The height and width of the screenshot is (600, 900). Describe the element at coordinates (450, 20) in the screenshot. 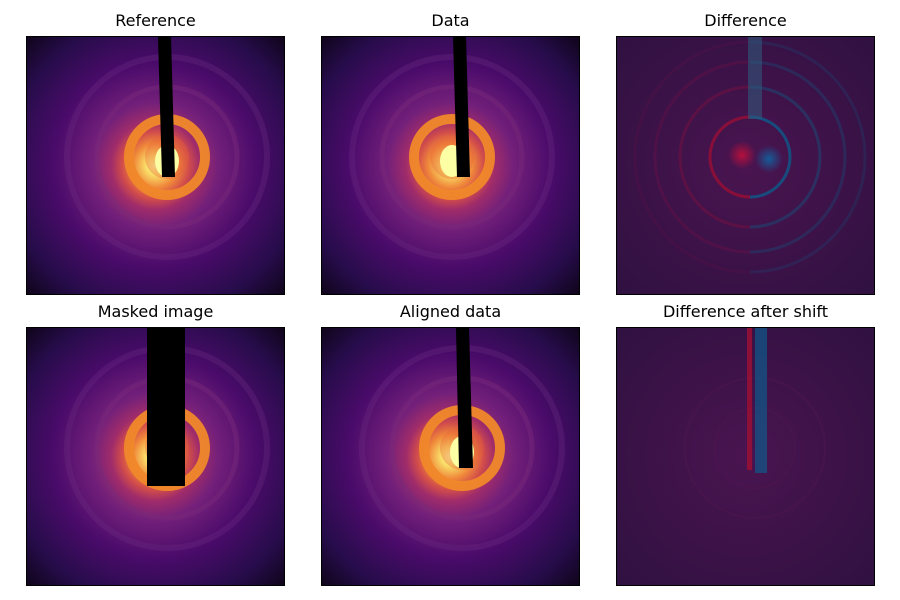

I see `panel-title-data: Data` at that location.